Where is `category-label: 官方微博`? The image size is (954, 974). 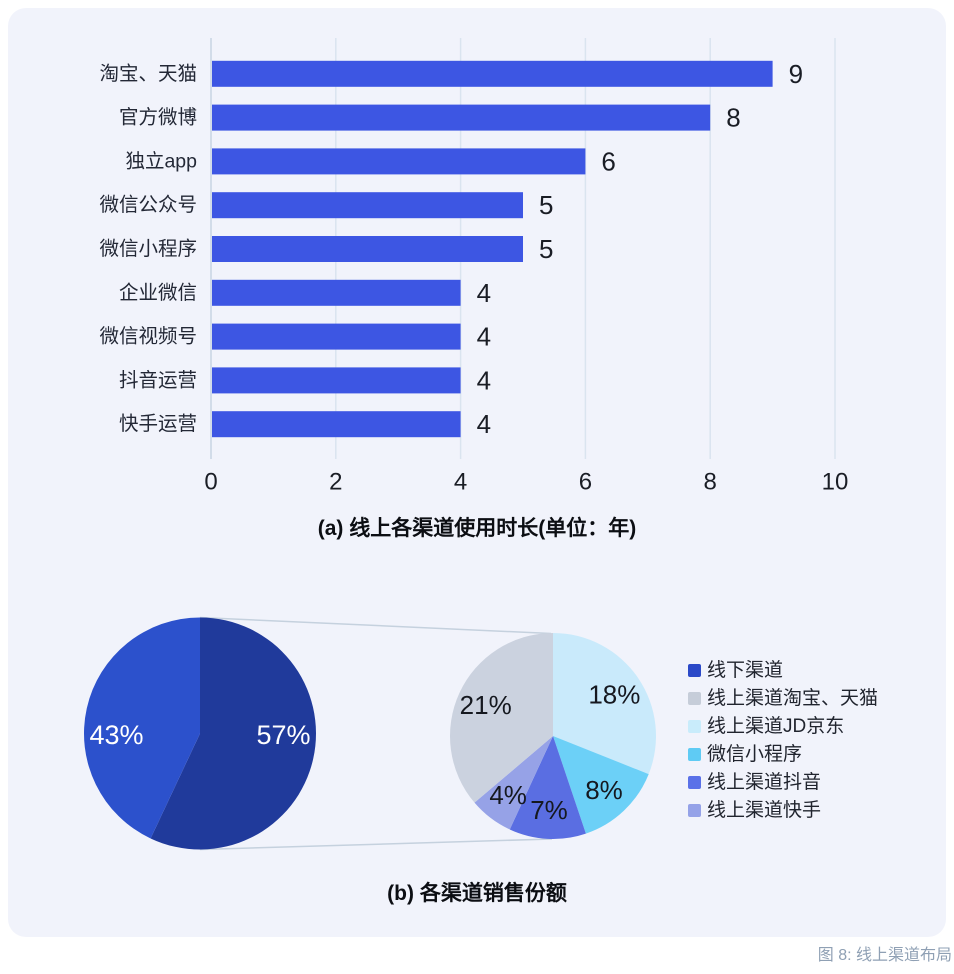 category-label: 官方微博 is located at coordinates (158, 118).